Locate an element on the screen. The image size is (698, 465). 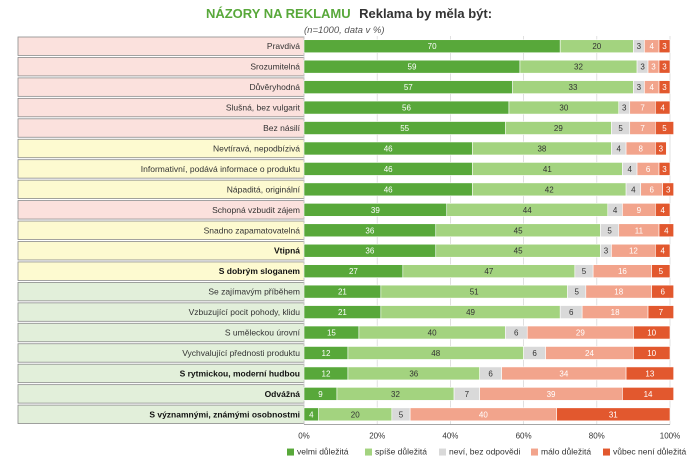
category-label: Nápaditá, originální is located at coordinates (264, 189).